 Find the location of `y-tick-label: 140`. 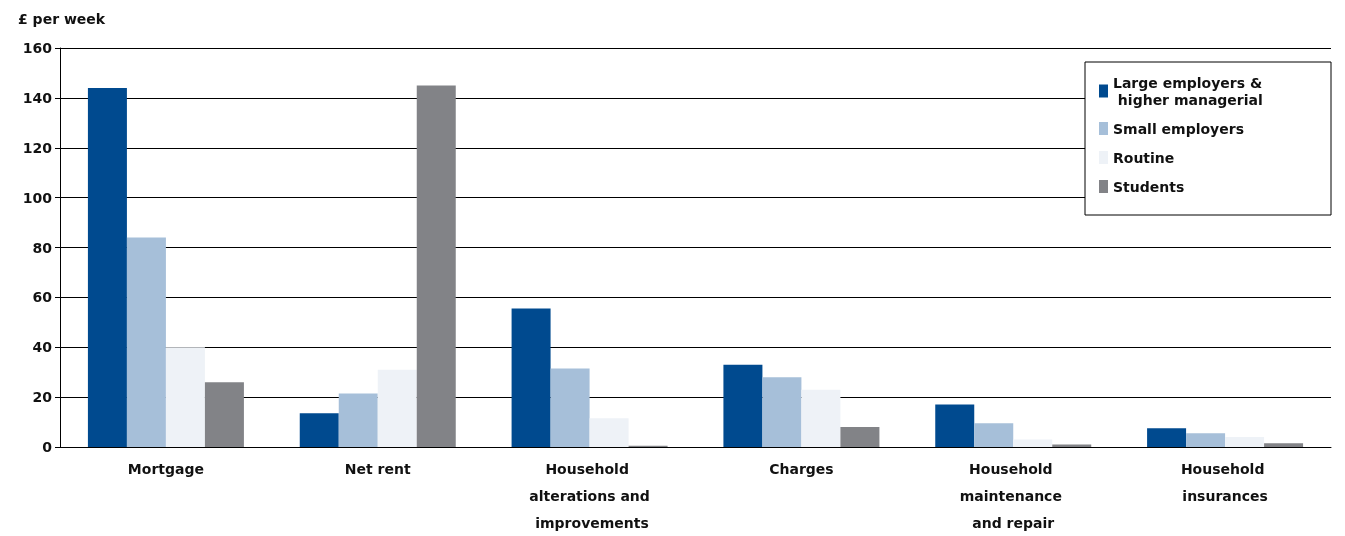

y-tick-label: 140 is located at coordinates (37, 97).